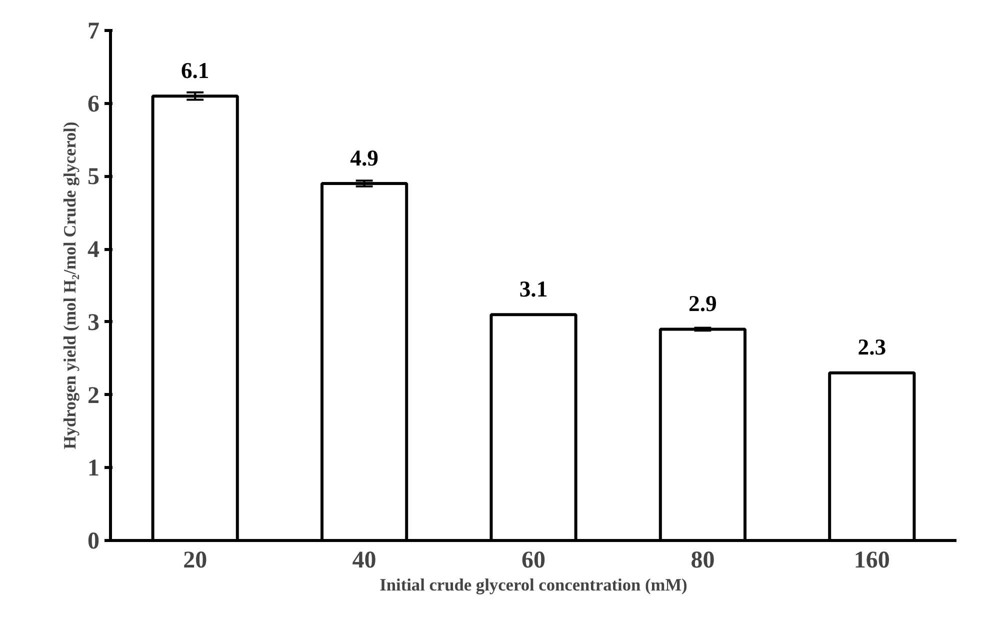 This screenshot has height=630, width=986. I want to click on x-tick-label: 60, so click(534, 561).